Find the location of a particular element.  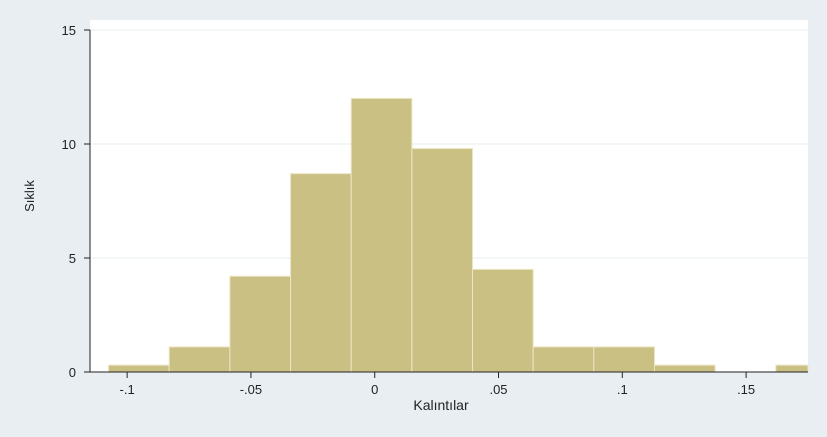

x-tick-label: .1 is located at coordinates (622, 389).